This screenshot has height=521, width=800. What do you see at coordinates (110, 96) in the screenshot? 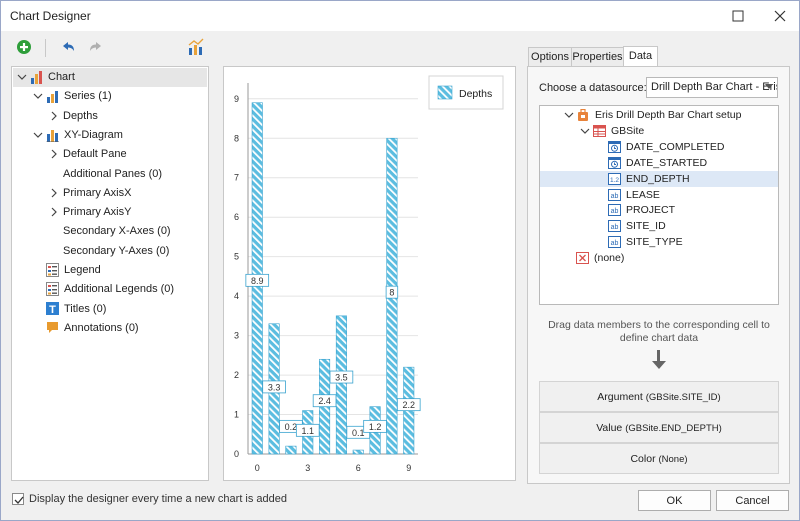
I see `tree-item-series-1: Series (1)` at bounding box center [110, 96].